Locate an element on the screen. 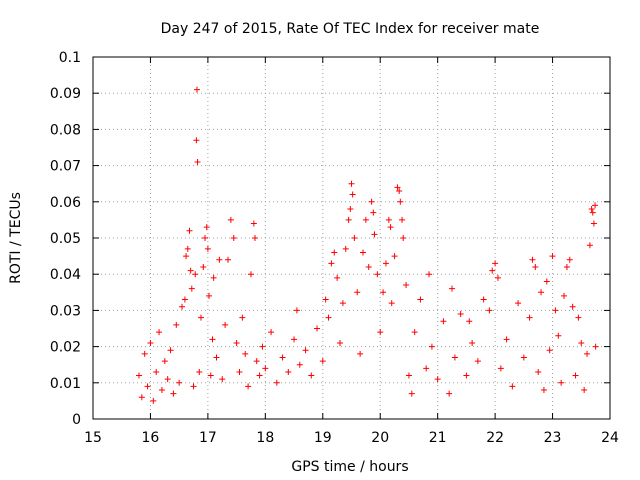 The width and height of the screenshot is (640, 480). y-tick-label: 0.02 is located at coordinates (65, 348).